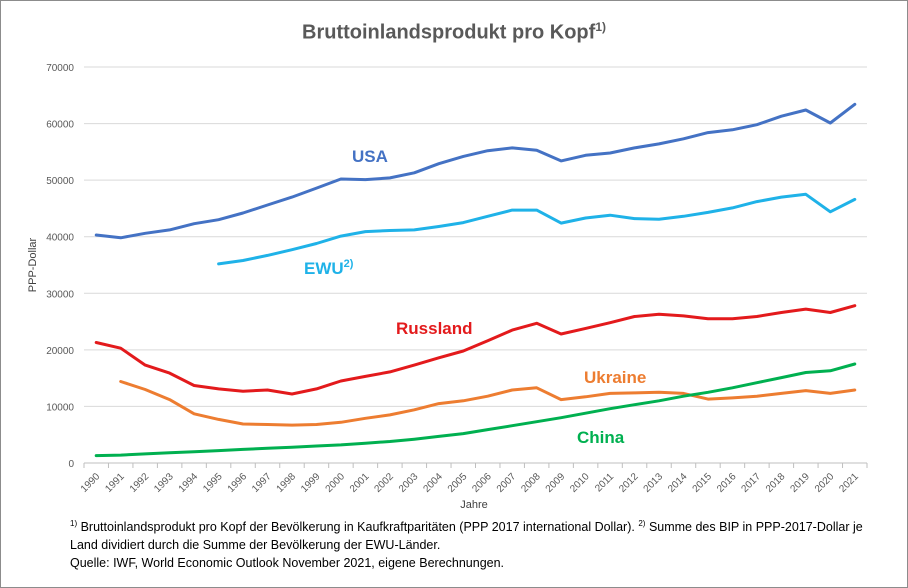  Describe the element at coordinates (384, 483) in the screenshot. I see `x-tick-label: 2002` at that location.